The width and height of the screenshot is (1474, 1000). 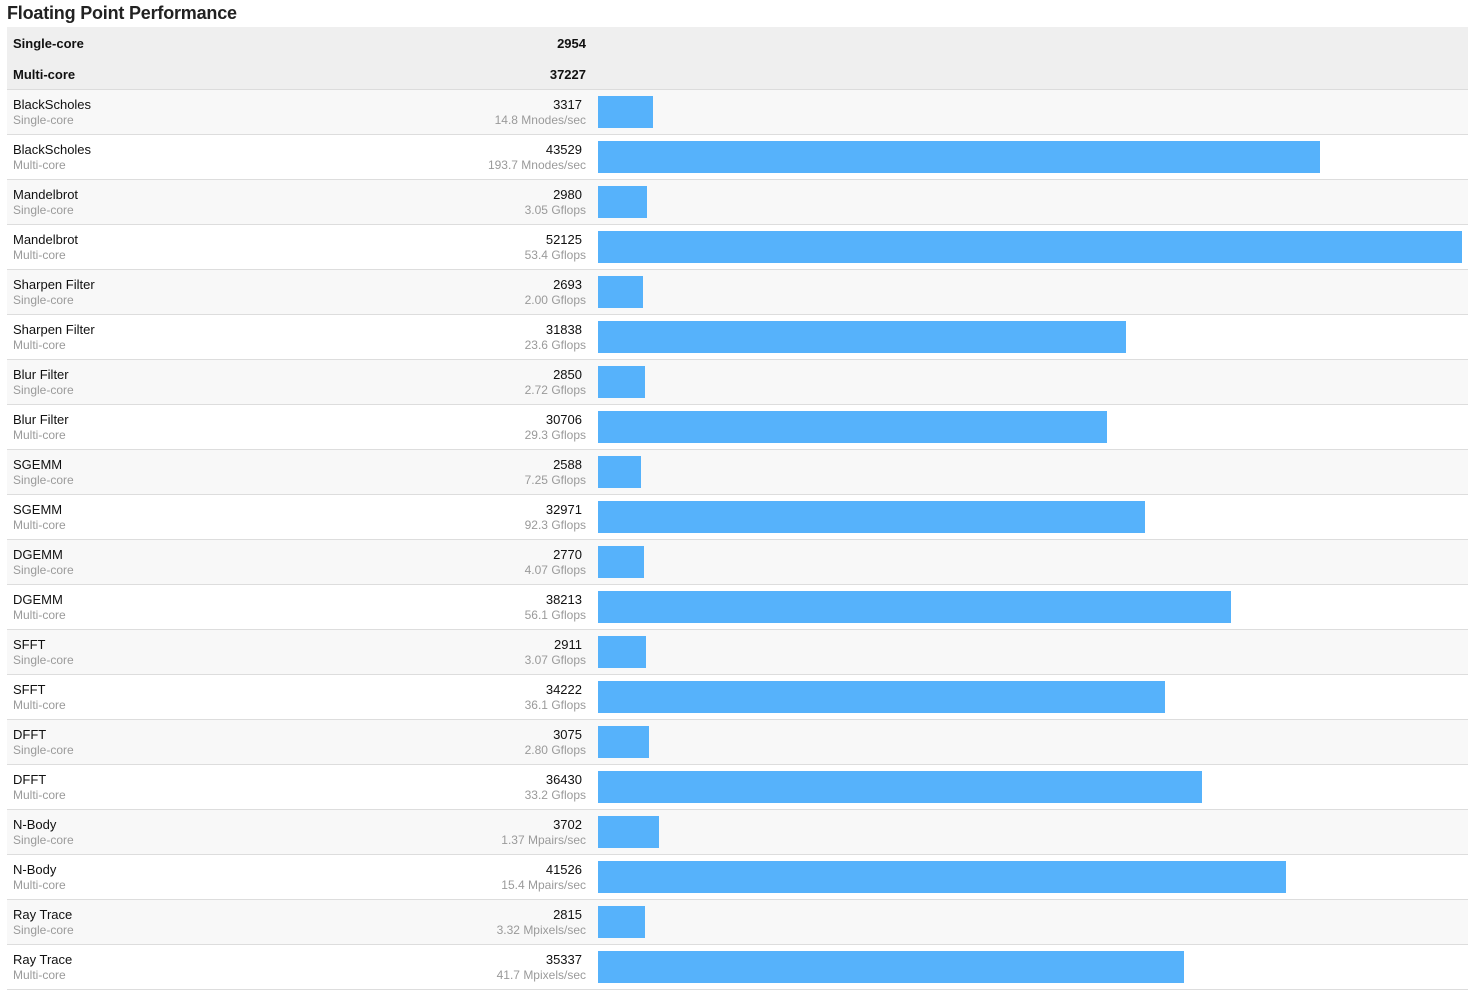 What do you see at coordinates (737, 337) in the screenshot?
I see `table-row: Sharpen Filter Multi-core 31838 23.6 Gflops` at bounding box center [737, 337].